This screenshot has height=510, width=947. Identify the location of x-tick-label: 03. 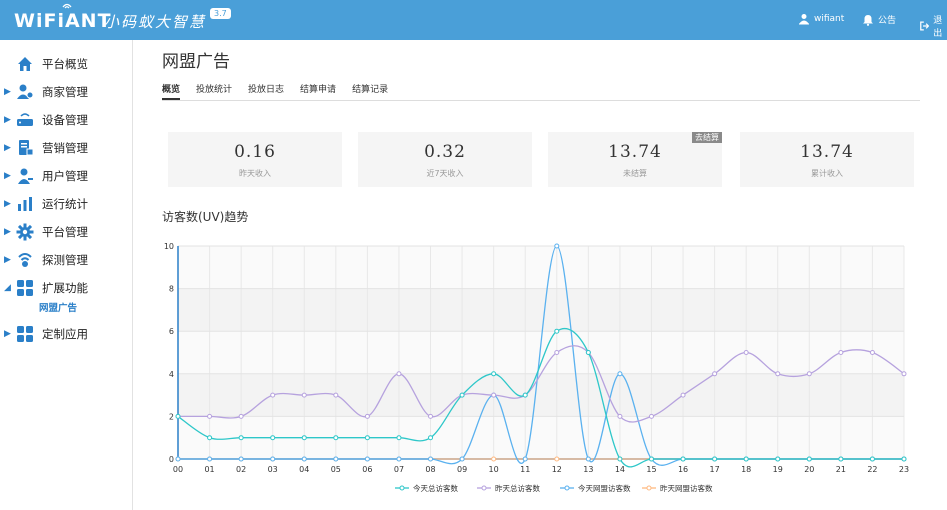
(273, 469).